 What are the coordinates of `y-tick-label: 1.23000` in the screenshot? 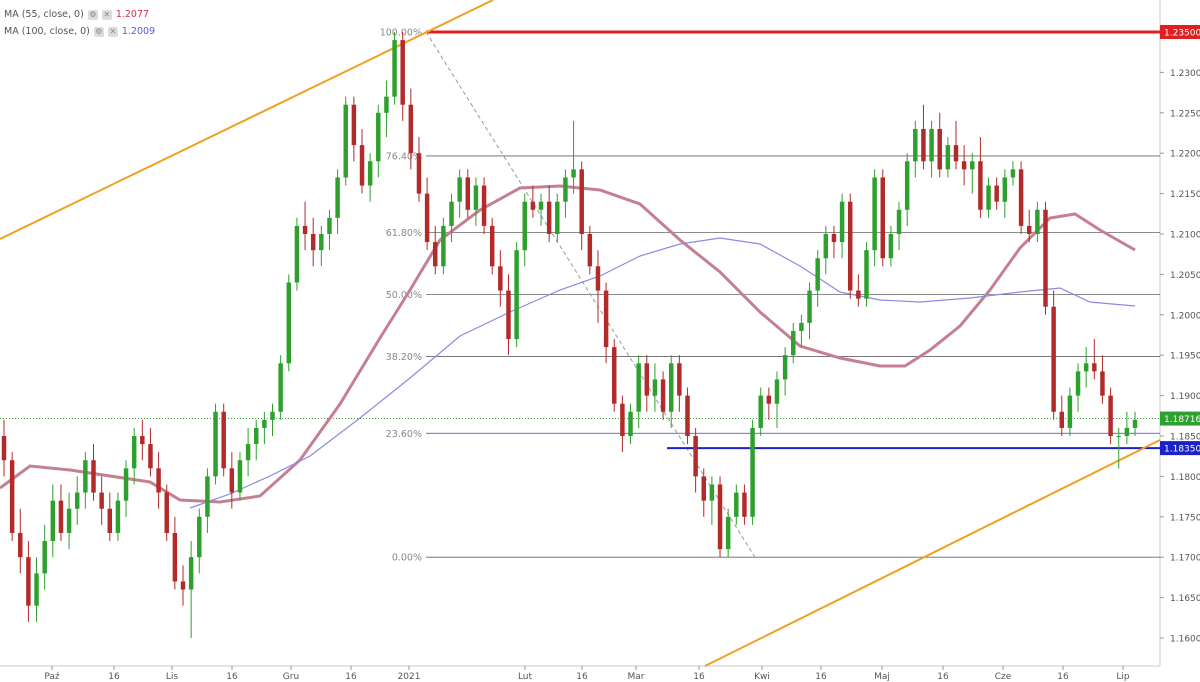 It's located at (1185, 74).